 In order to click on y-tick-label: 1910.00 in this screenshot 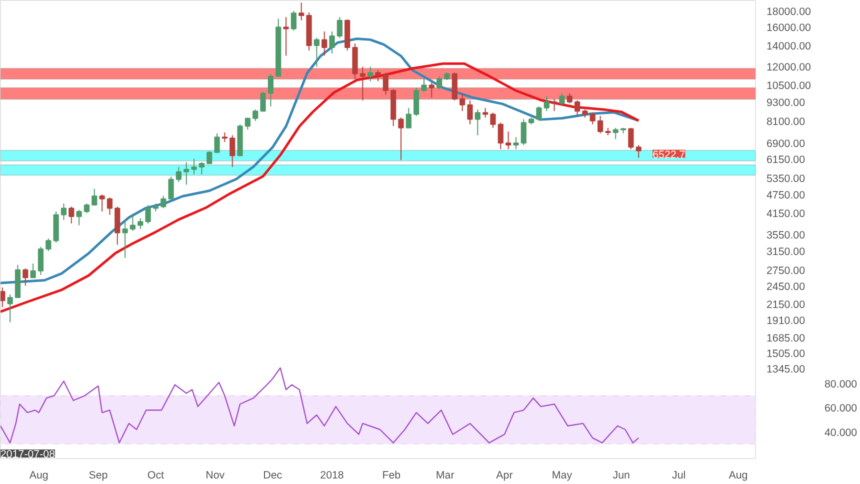, I will do `click(786, 321)`.